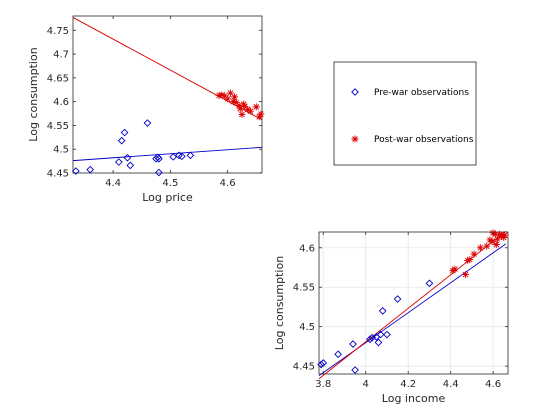 This screenshot has width=560, height=420. What do you see at coordinates (170, 183) in the screenshot?
I see `x-tick-label: 4.5` at bounding box center [170, 183].